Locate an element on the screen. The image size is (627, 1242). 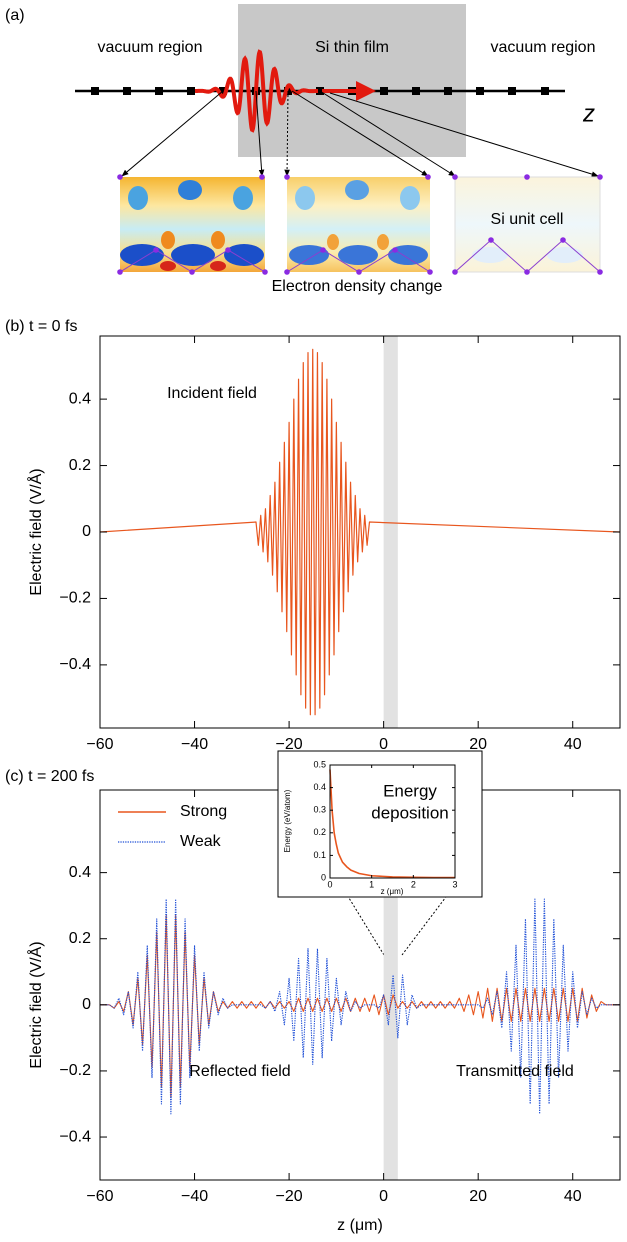
annotation: Incident field is located at coordinates (212, 393).